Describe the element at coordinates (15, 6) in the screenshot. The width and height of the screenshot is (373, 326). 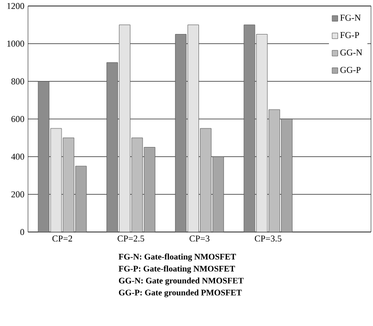
I see `y-tick-label: 1200` at that location.